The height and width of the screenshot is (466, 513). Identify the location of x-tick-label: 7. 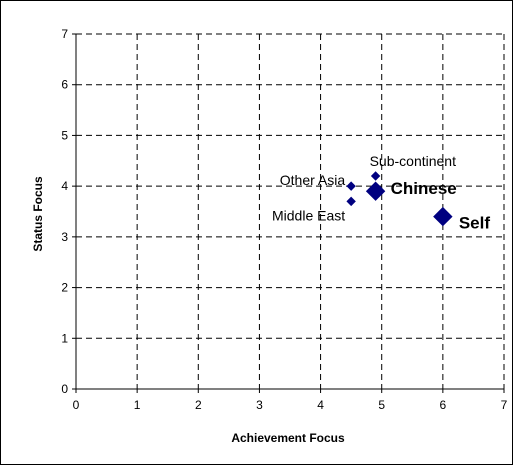
(504, 405).